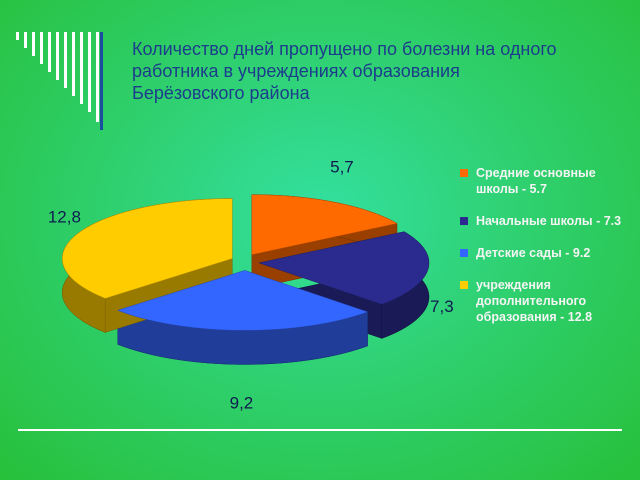 The width and height of the screenshot is (640, 480). I want to click on data-label: 12,8, so click(64, 216).